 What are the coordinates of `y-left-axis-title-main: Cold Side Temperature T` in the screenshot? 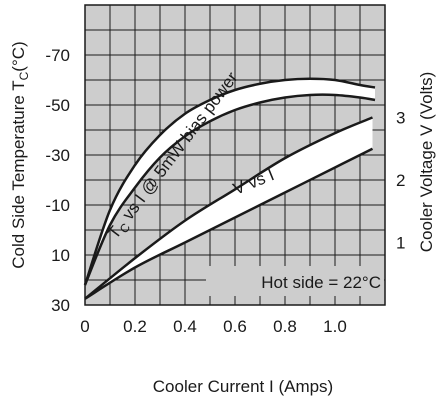 It's located at (18, 174).